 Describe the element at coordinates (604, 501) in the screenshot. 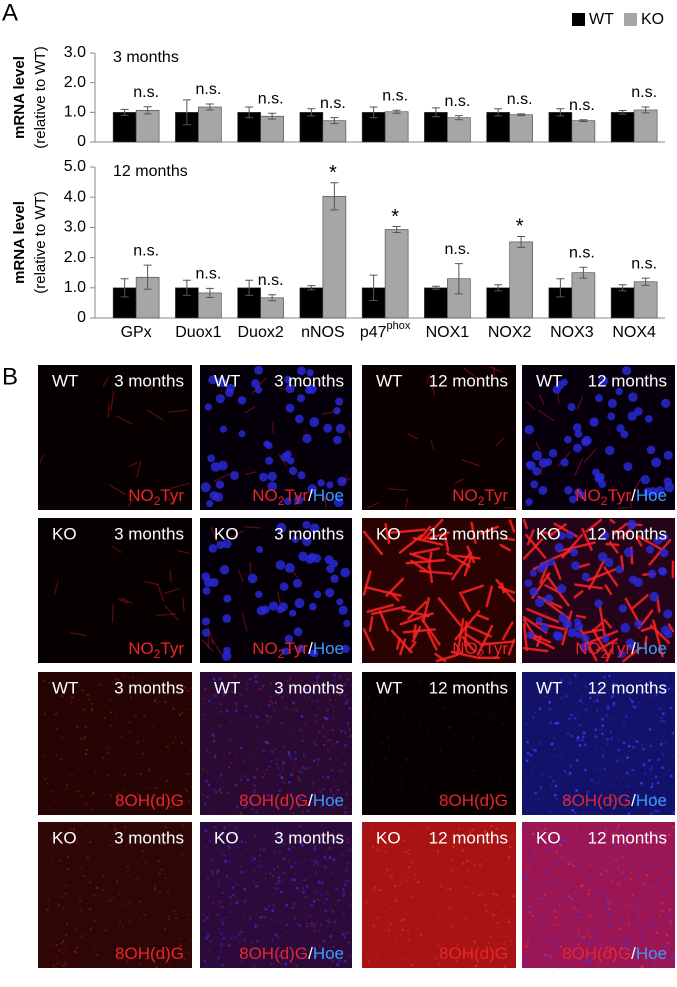

I see `stain-subscript: 2` at that location.